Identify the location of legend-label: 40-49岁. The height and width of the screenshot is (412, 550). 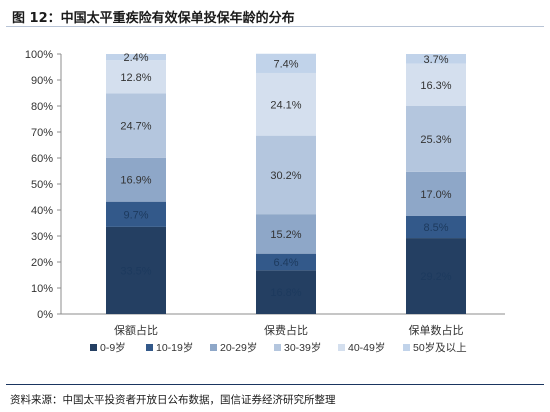
(366, 347).